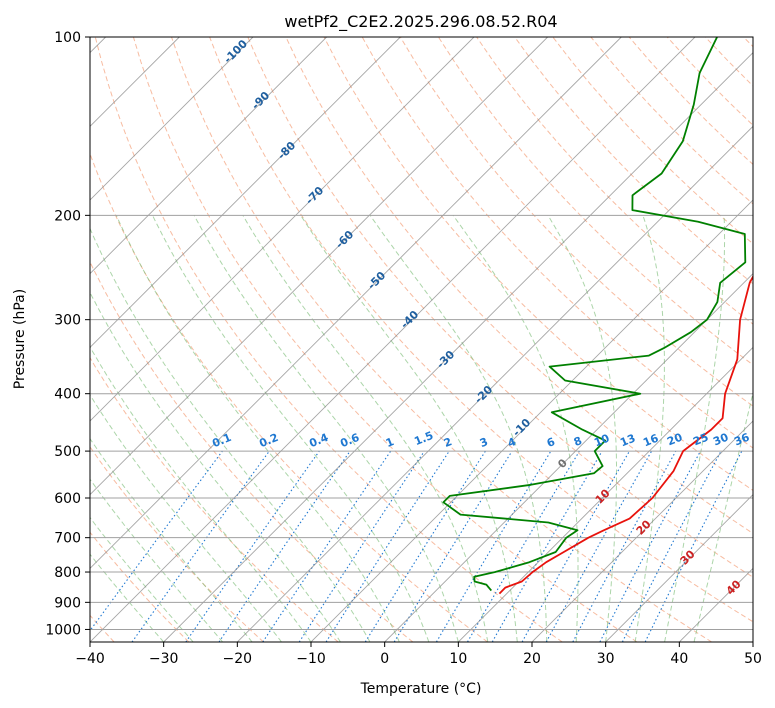  I want to click on x-tick-label: 40, so click(679, 659).